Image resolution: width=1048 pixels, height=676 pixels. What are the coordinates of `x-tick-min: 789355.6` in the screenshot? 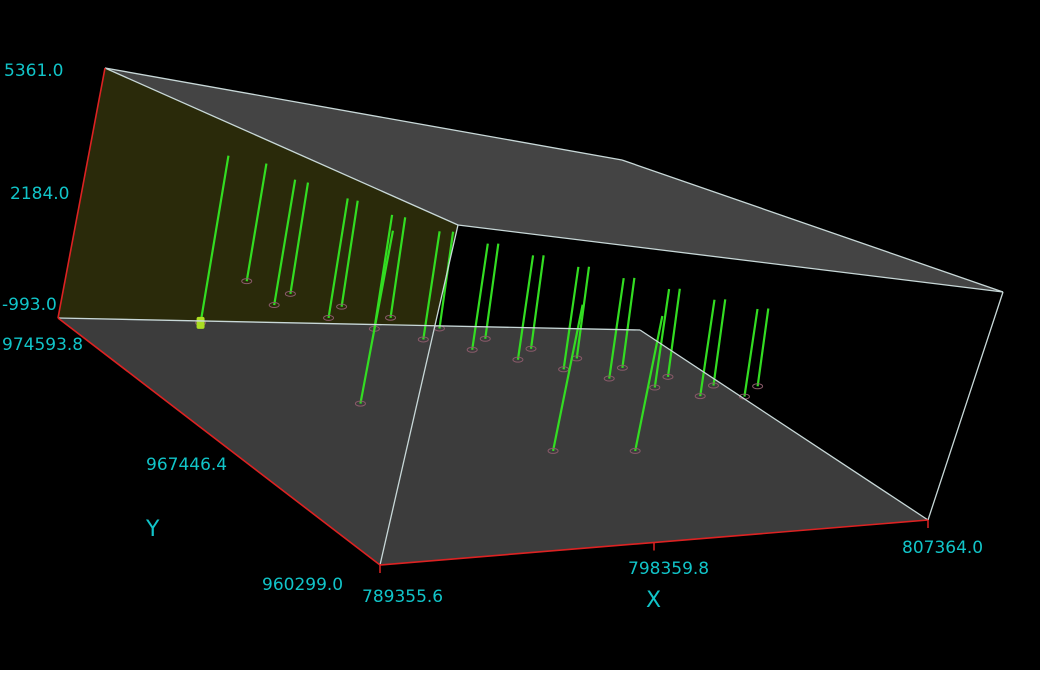 It's located at (402, 597).